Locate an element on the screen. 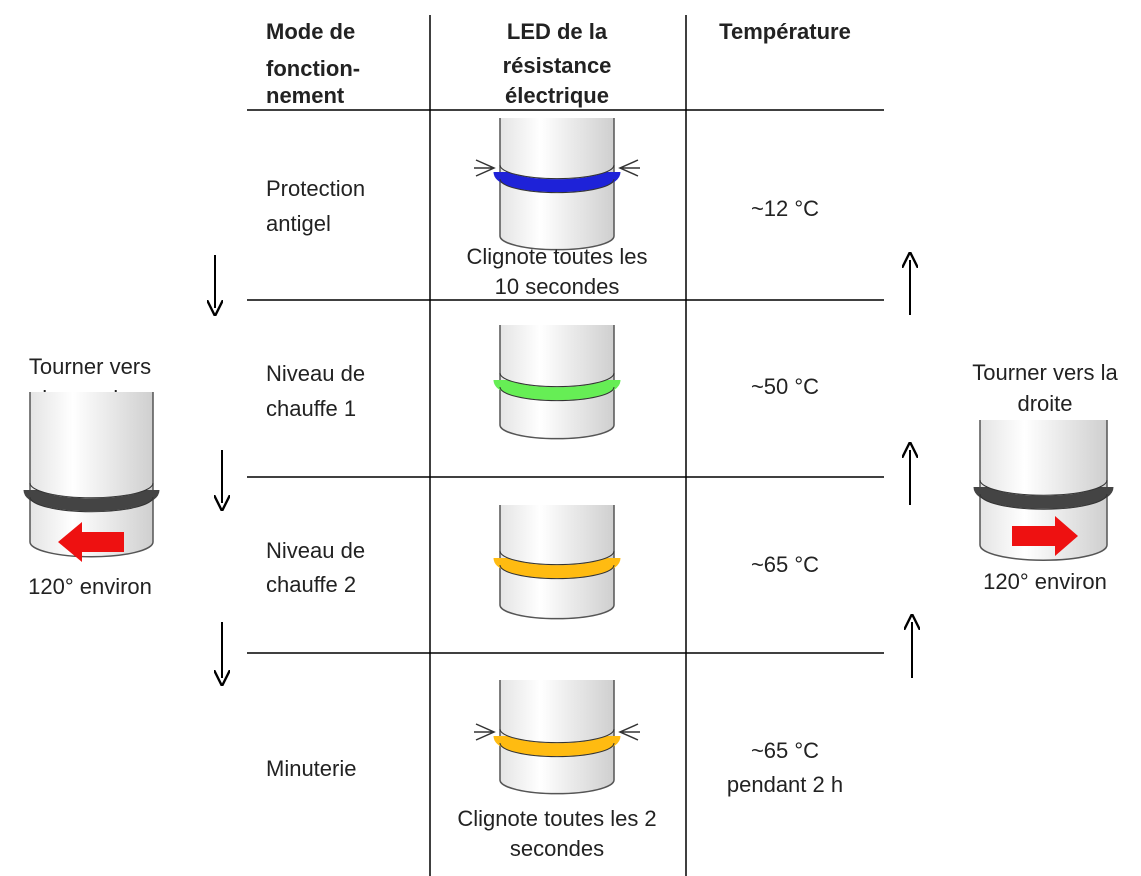  red-arrow-left is located at coordinates (91, 542).